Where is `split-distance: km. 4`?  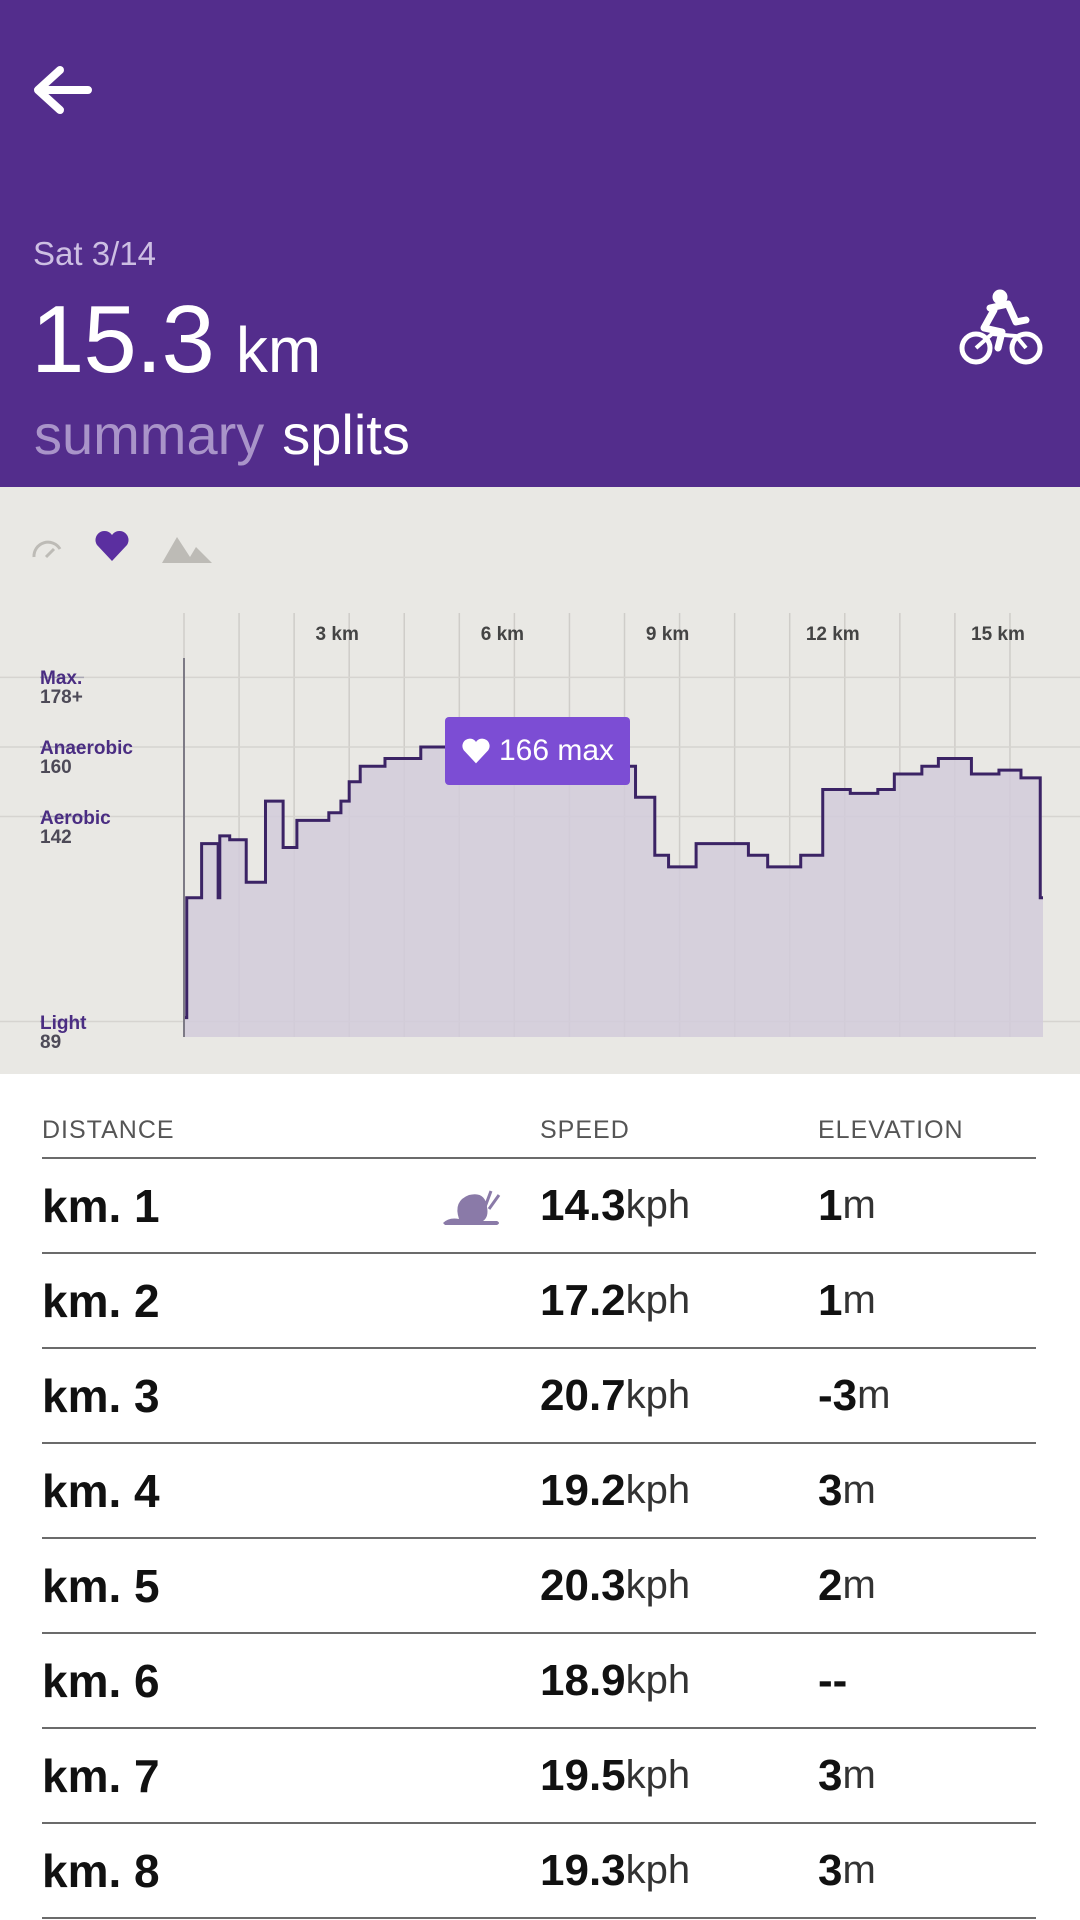
split-distance: km. 4 is located at coordinates (101, 1490).